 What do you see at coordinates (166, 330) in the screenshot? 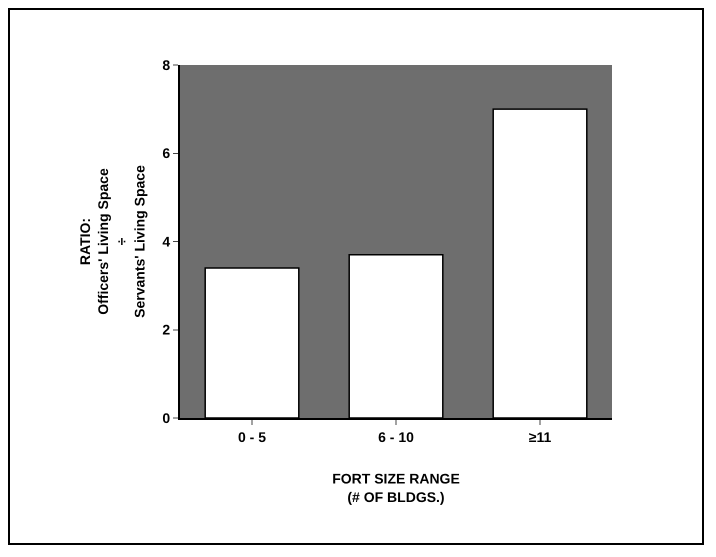
I see `y-tick-label: 2` at bounding box center [166, 330].